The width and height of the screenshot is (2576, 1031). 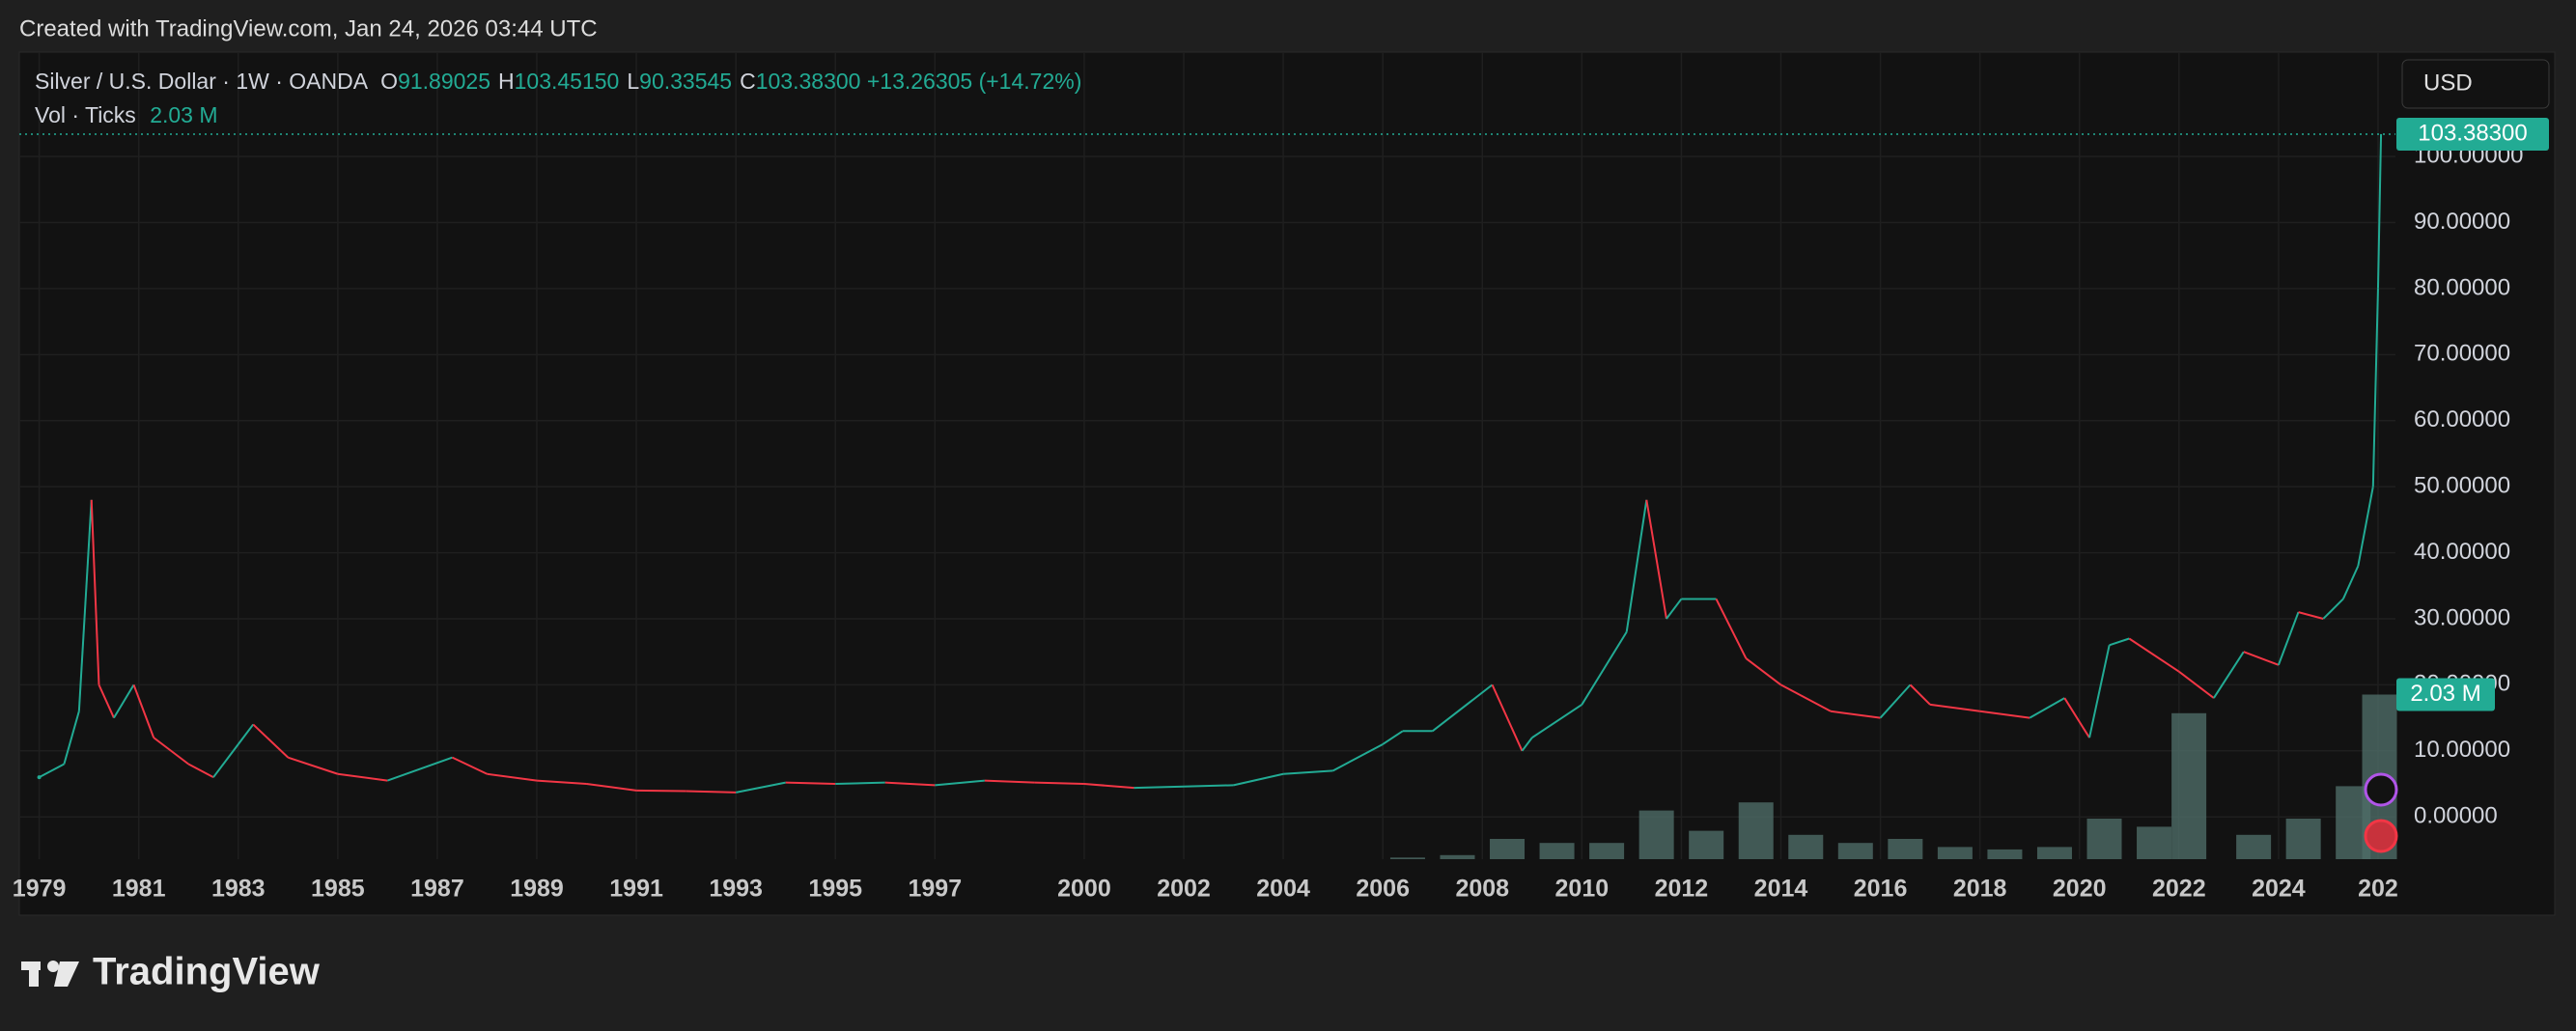 I want to click on x-tick-label: 2012, so click(x=1682, y=889).